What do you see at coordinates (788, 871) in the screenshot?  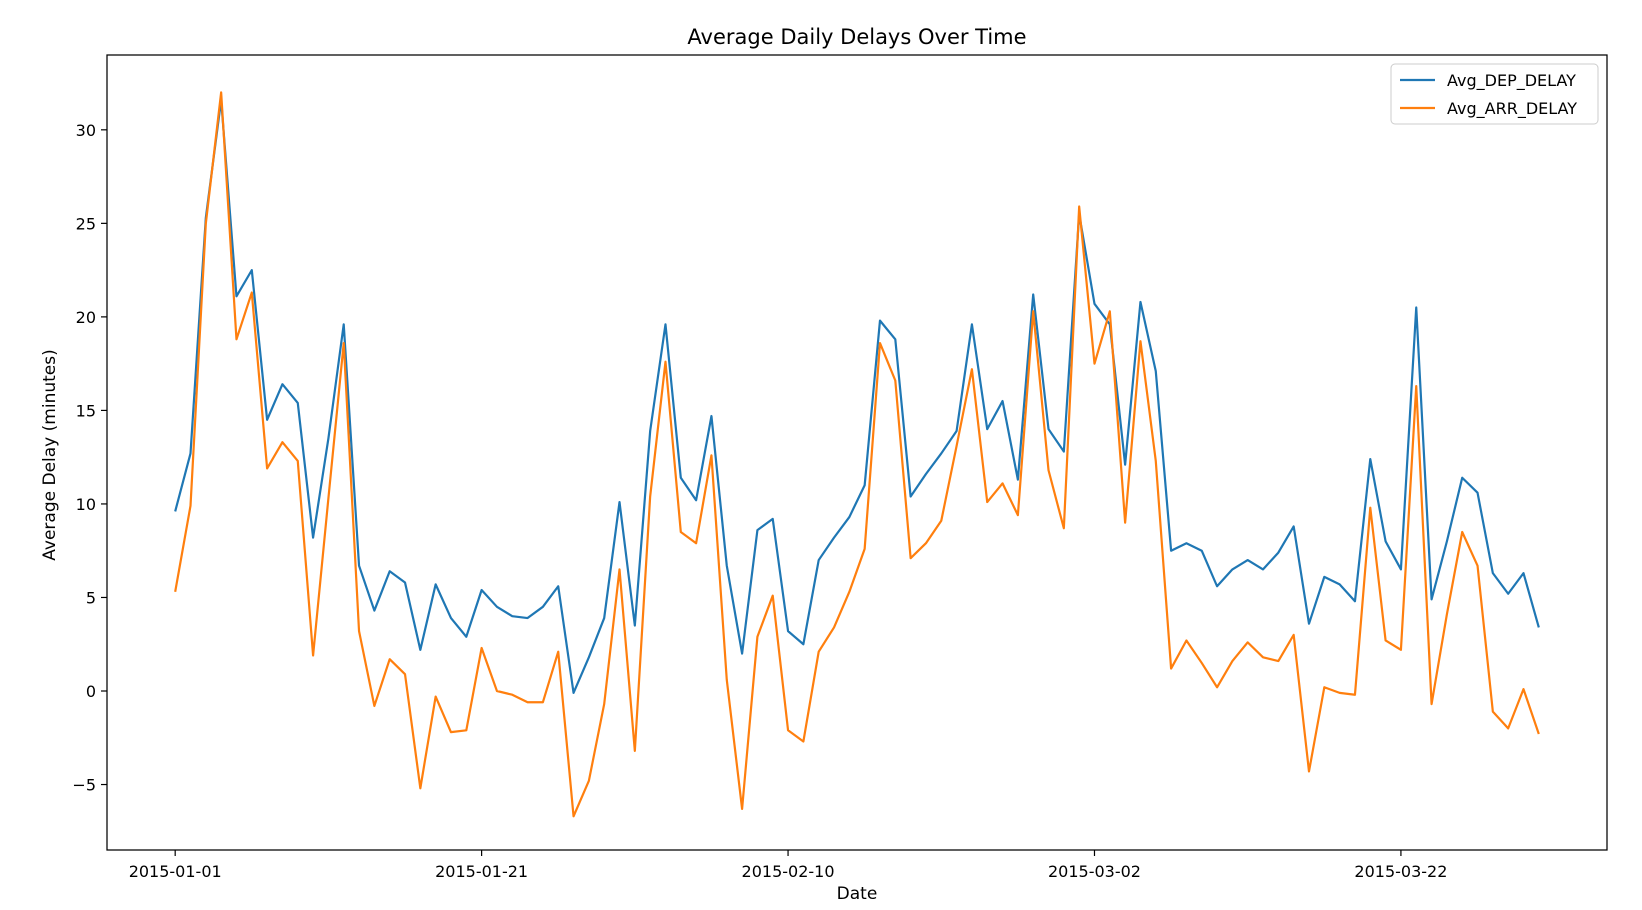 I see `x-tick-label-2: 2015-02-10` at bounding box center [788, 871].